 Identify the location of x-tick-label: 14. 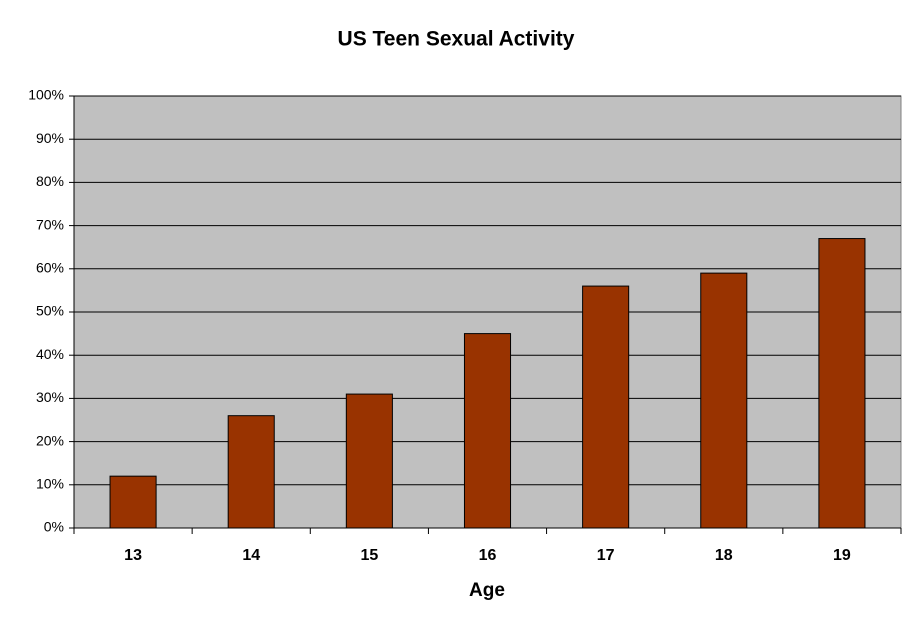
(251, 555).